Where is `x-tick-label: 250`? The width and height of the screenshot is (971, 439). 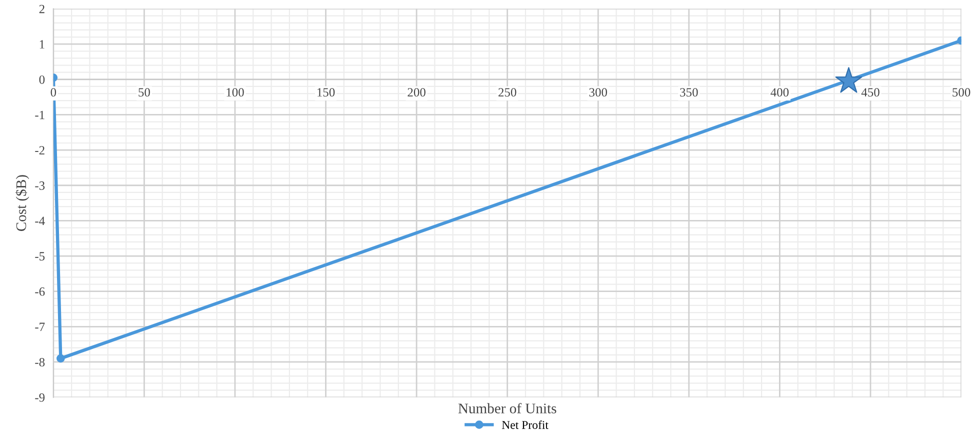
x-tick-label: 250 is located at coordinates (507, 92).